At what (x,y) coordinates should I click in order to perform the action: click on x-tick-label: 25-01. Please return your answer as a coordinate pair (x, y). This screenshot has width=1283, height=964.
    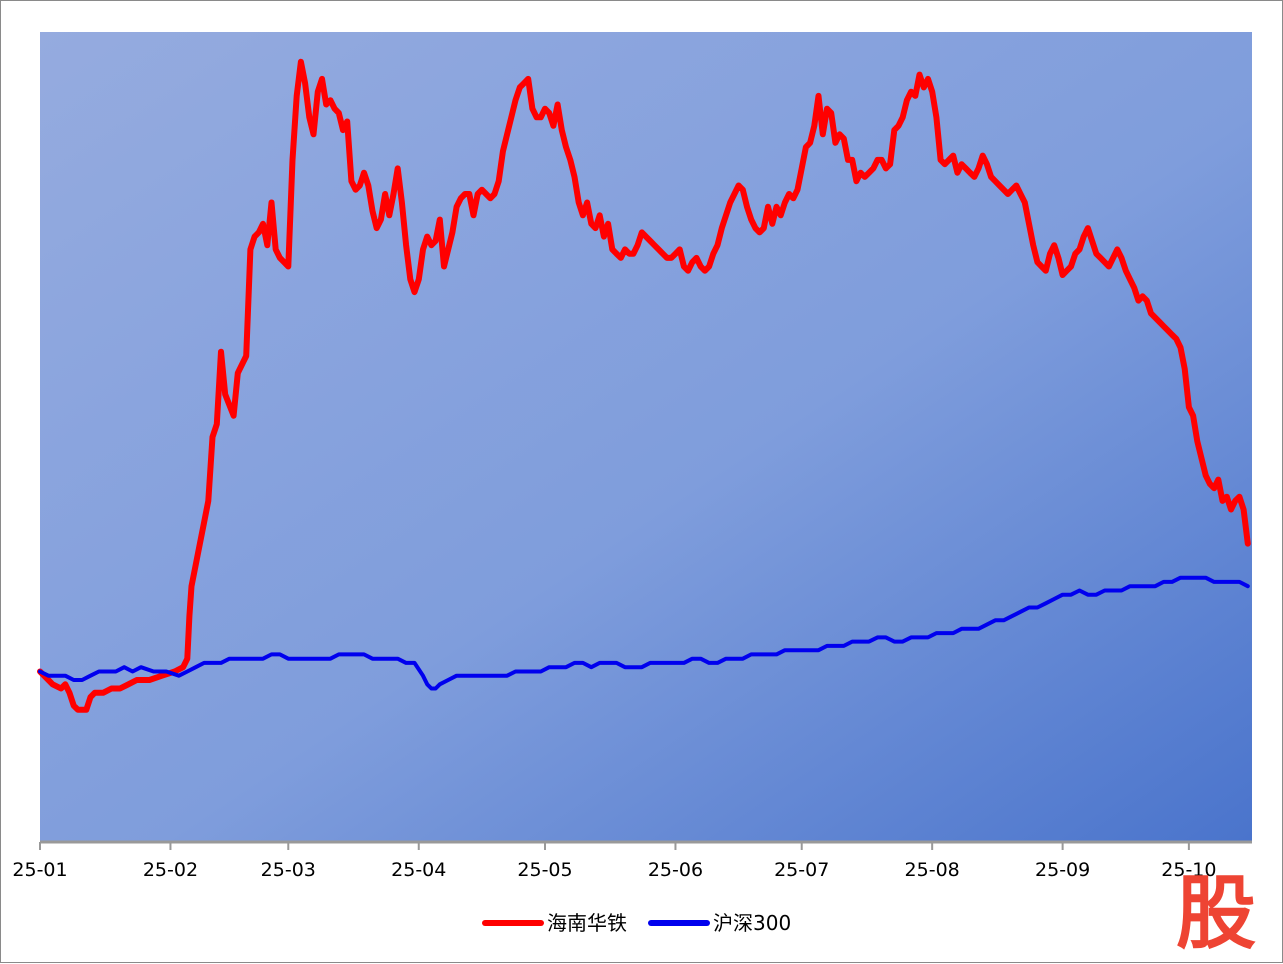
    Looking at the image, I should click on (39, 870).